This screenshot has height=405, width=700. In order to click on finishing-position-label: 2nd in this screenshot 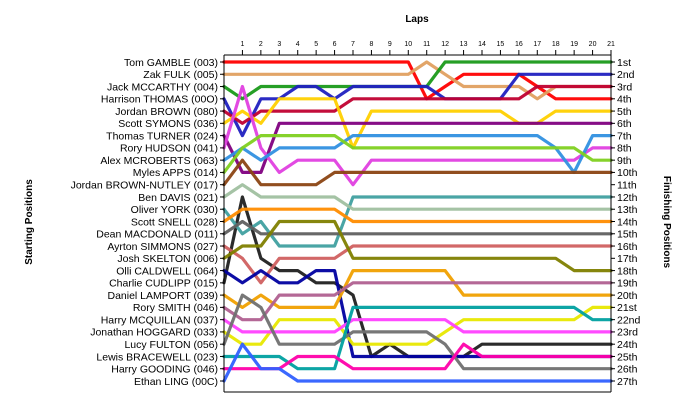, I will do `click(626, 75)`.